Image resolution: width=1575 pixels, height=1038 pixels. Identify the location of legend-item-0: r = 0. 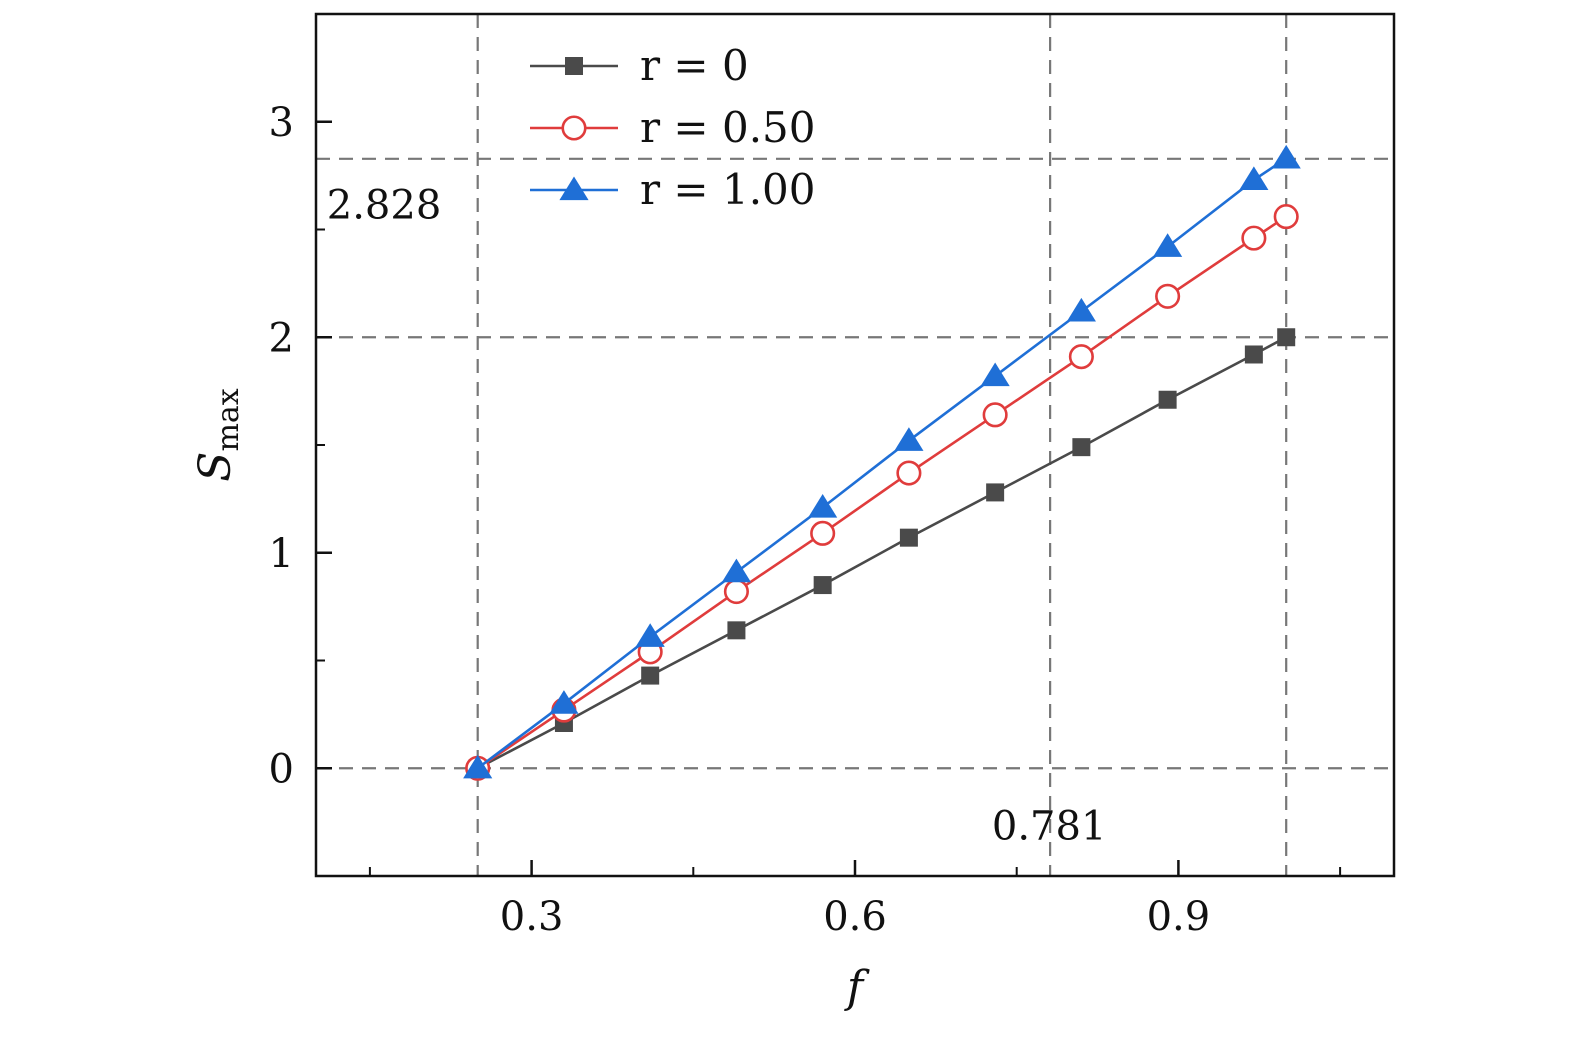
(639, 65).